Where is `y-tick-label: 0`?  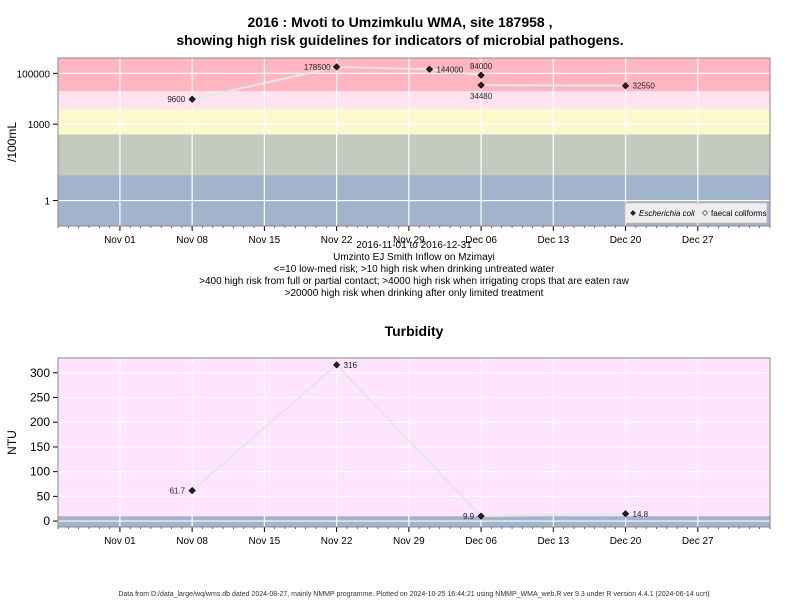 y-tick-label: 0 is located at coordinates (46, 521).